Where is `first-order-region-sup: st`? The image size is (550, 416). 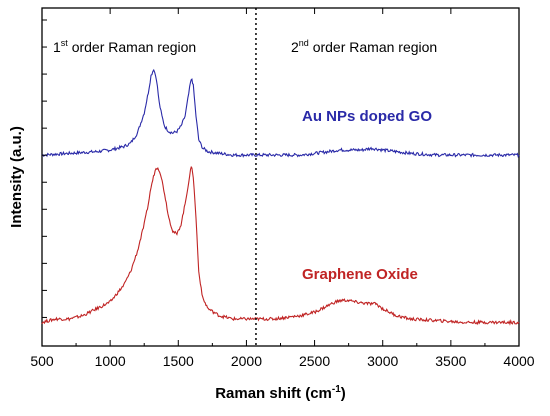 first-order-region-sup: st is located at coordinates (65, 43).